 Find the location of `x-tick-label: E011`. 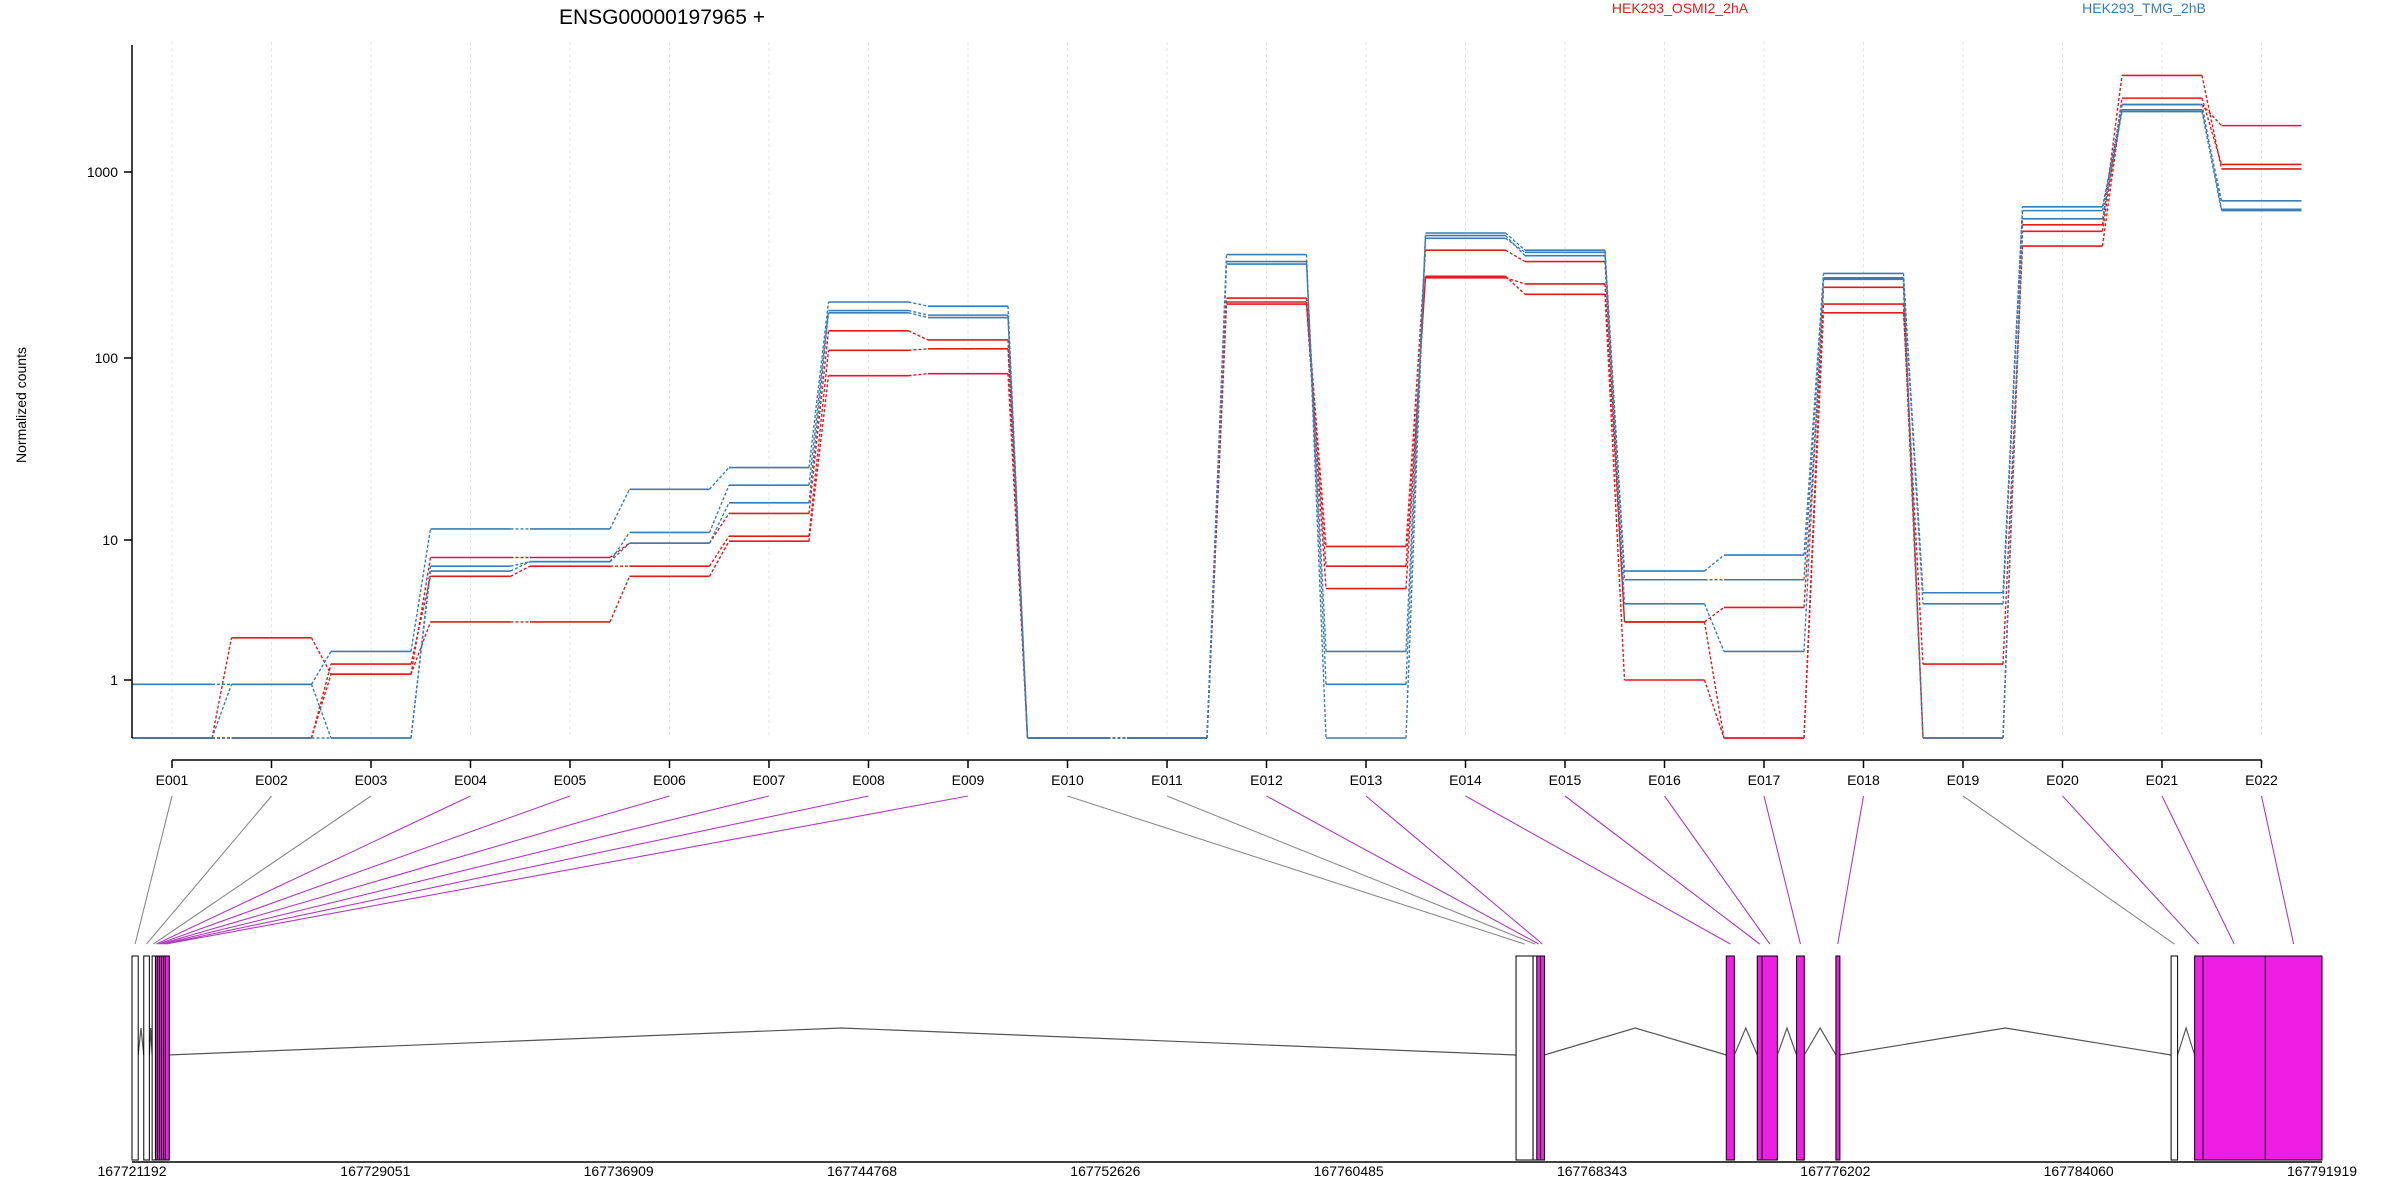

x-tick-label: E011 is located at coordinates (1167, 780).